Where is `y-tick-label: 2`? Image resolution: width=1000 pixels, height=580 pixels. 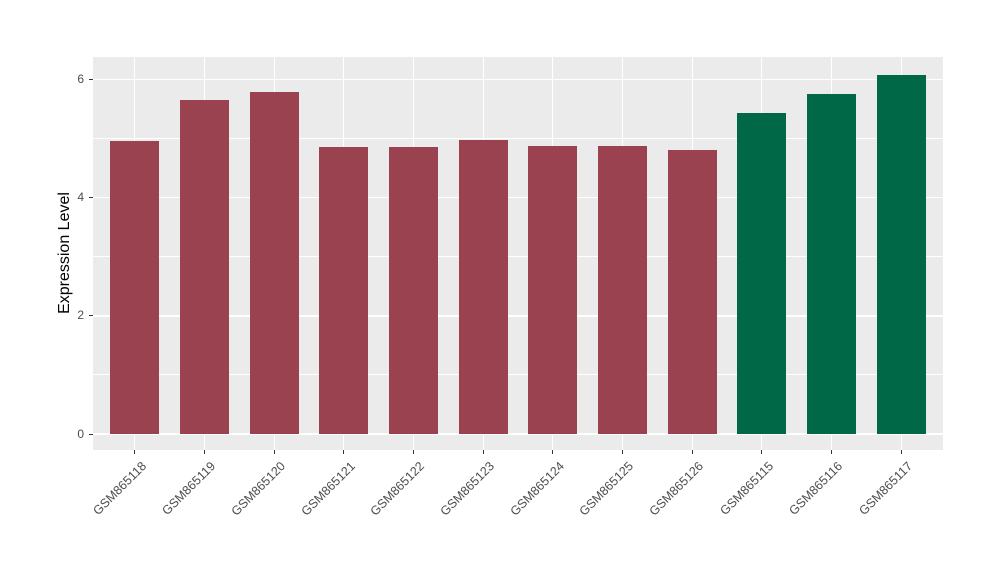
y-tick-label: 2 is located at coordinates (80, 315).